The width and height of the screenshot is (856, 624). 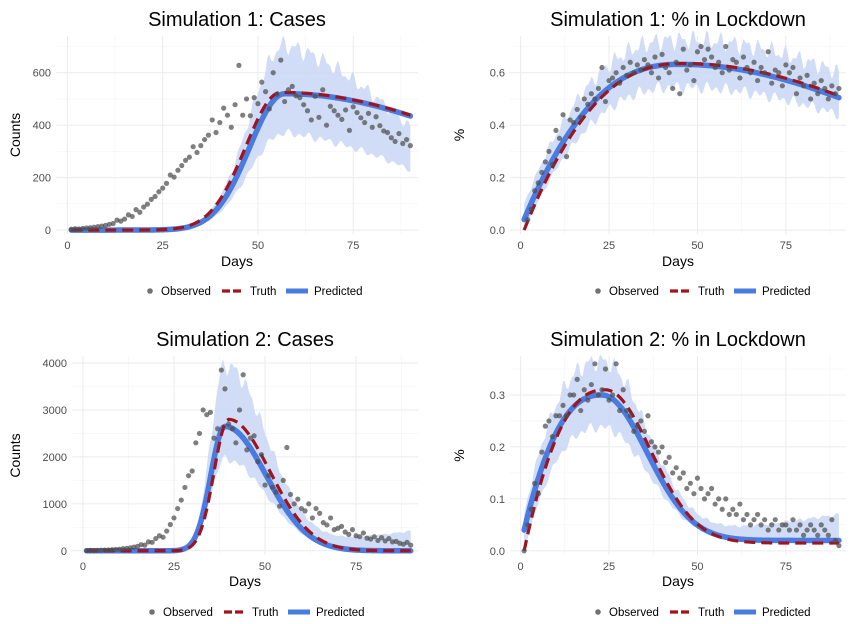 I want to click on p3-legend-truth-label: Truth, so click(x=265, y=613).